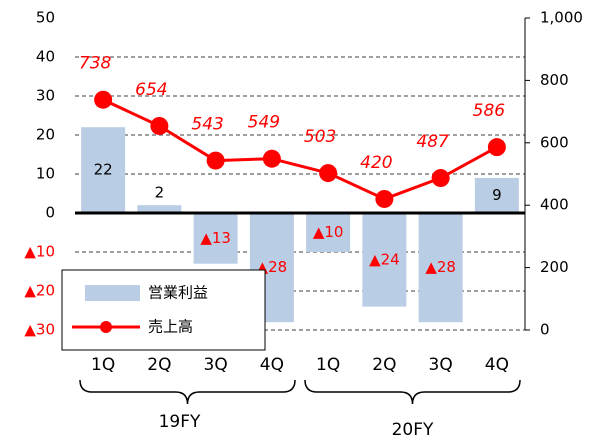 Image resolution: width=598 pixels, height=442 pixels. Describe the element at coordinates (45, 135) in the screenshot. I see `y-tick-label: 20` at that location.